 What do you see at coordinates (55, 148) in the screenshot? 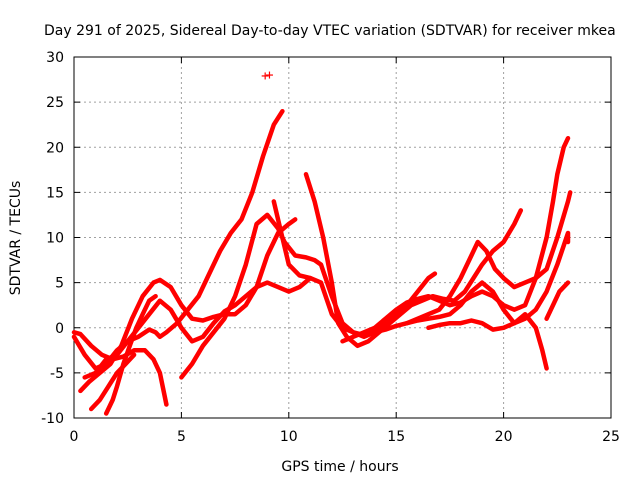
I see `y-tick-label: 20` at bounding box center [55, 148].